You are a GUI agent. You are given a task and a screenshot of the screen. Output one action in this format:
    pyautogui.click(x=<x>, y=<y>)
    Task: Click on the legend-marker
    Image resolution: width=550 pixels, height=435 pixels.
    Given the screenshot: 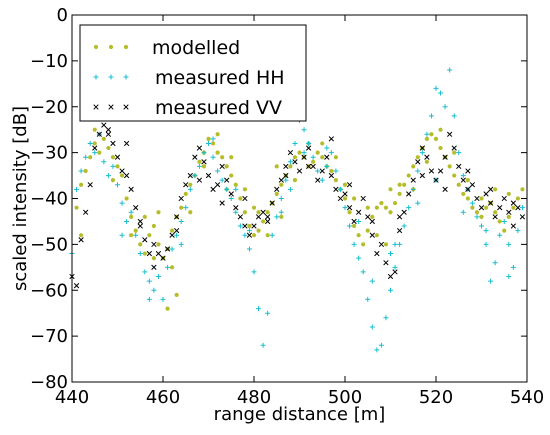 What is the action you would take?
    pyautogui.click(x=111, y=77)
    